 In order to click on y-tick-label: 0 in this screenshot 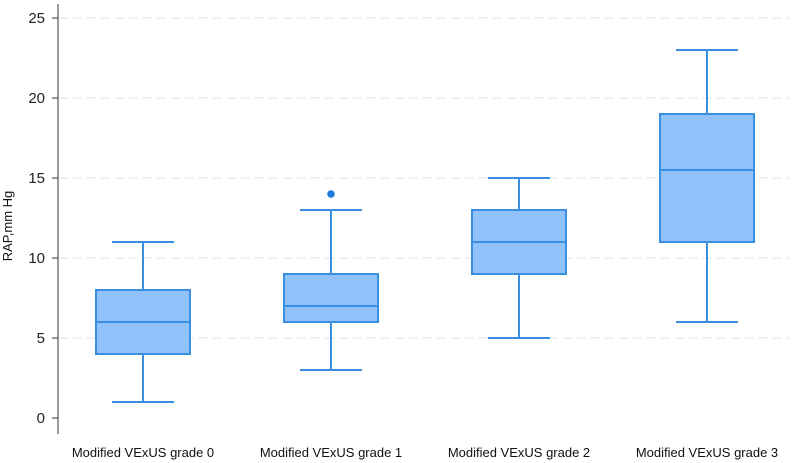, I will do `click(41, 418)`.